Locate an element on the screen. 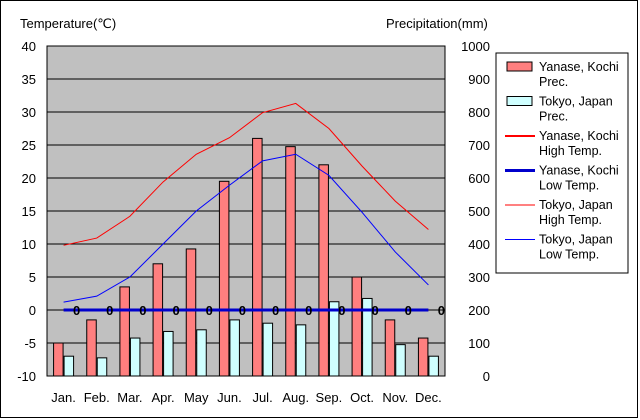  x-tick-label: Jan. is located at coordinates (63, 397).